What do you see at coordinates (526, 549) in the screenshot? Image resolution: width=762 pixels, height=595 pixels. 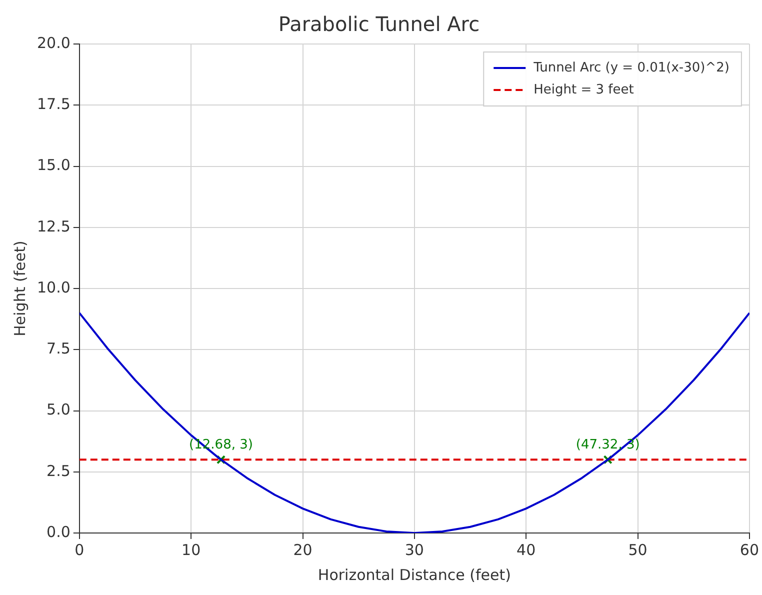 I see `x-tick-label: 40` at bounding box center [526, 549].